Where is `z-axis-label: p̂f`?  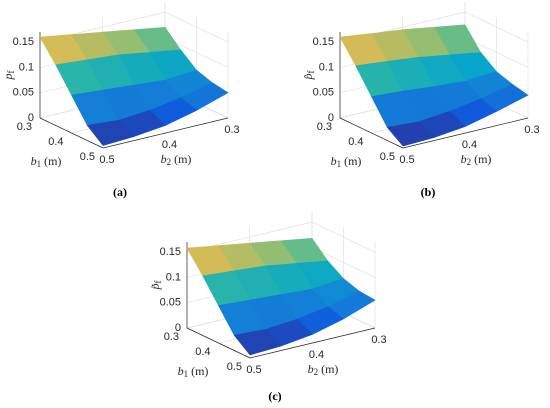 z-axis-label: p̂f is located at coordinates (308, 76).